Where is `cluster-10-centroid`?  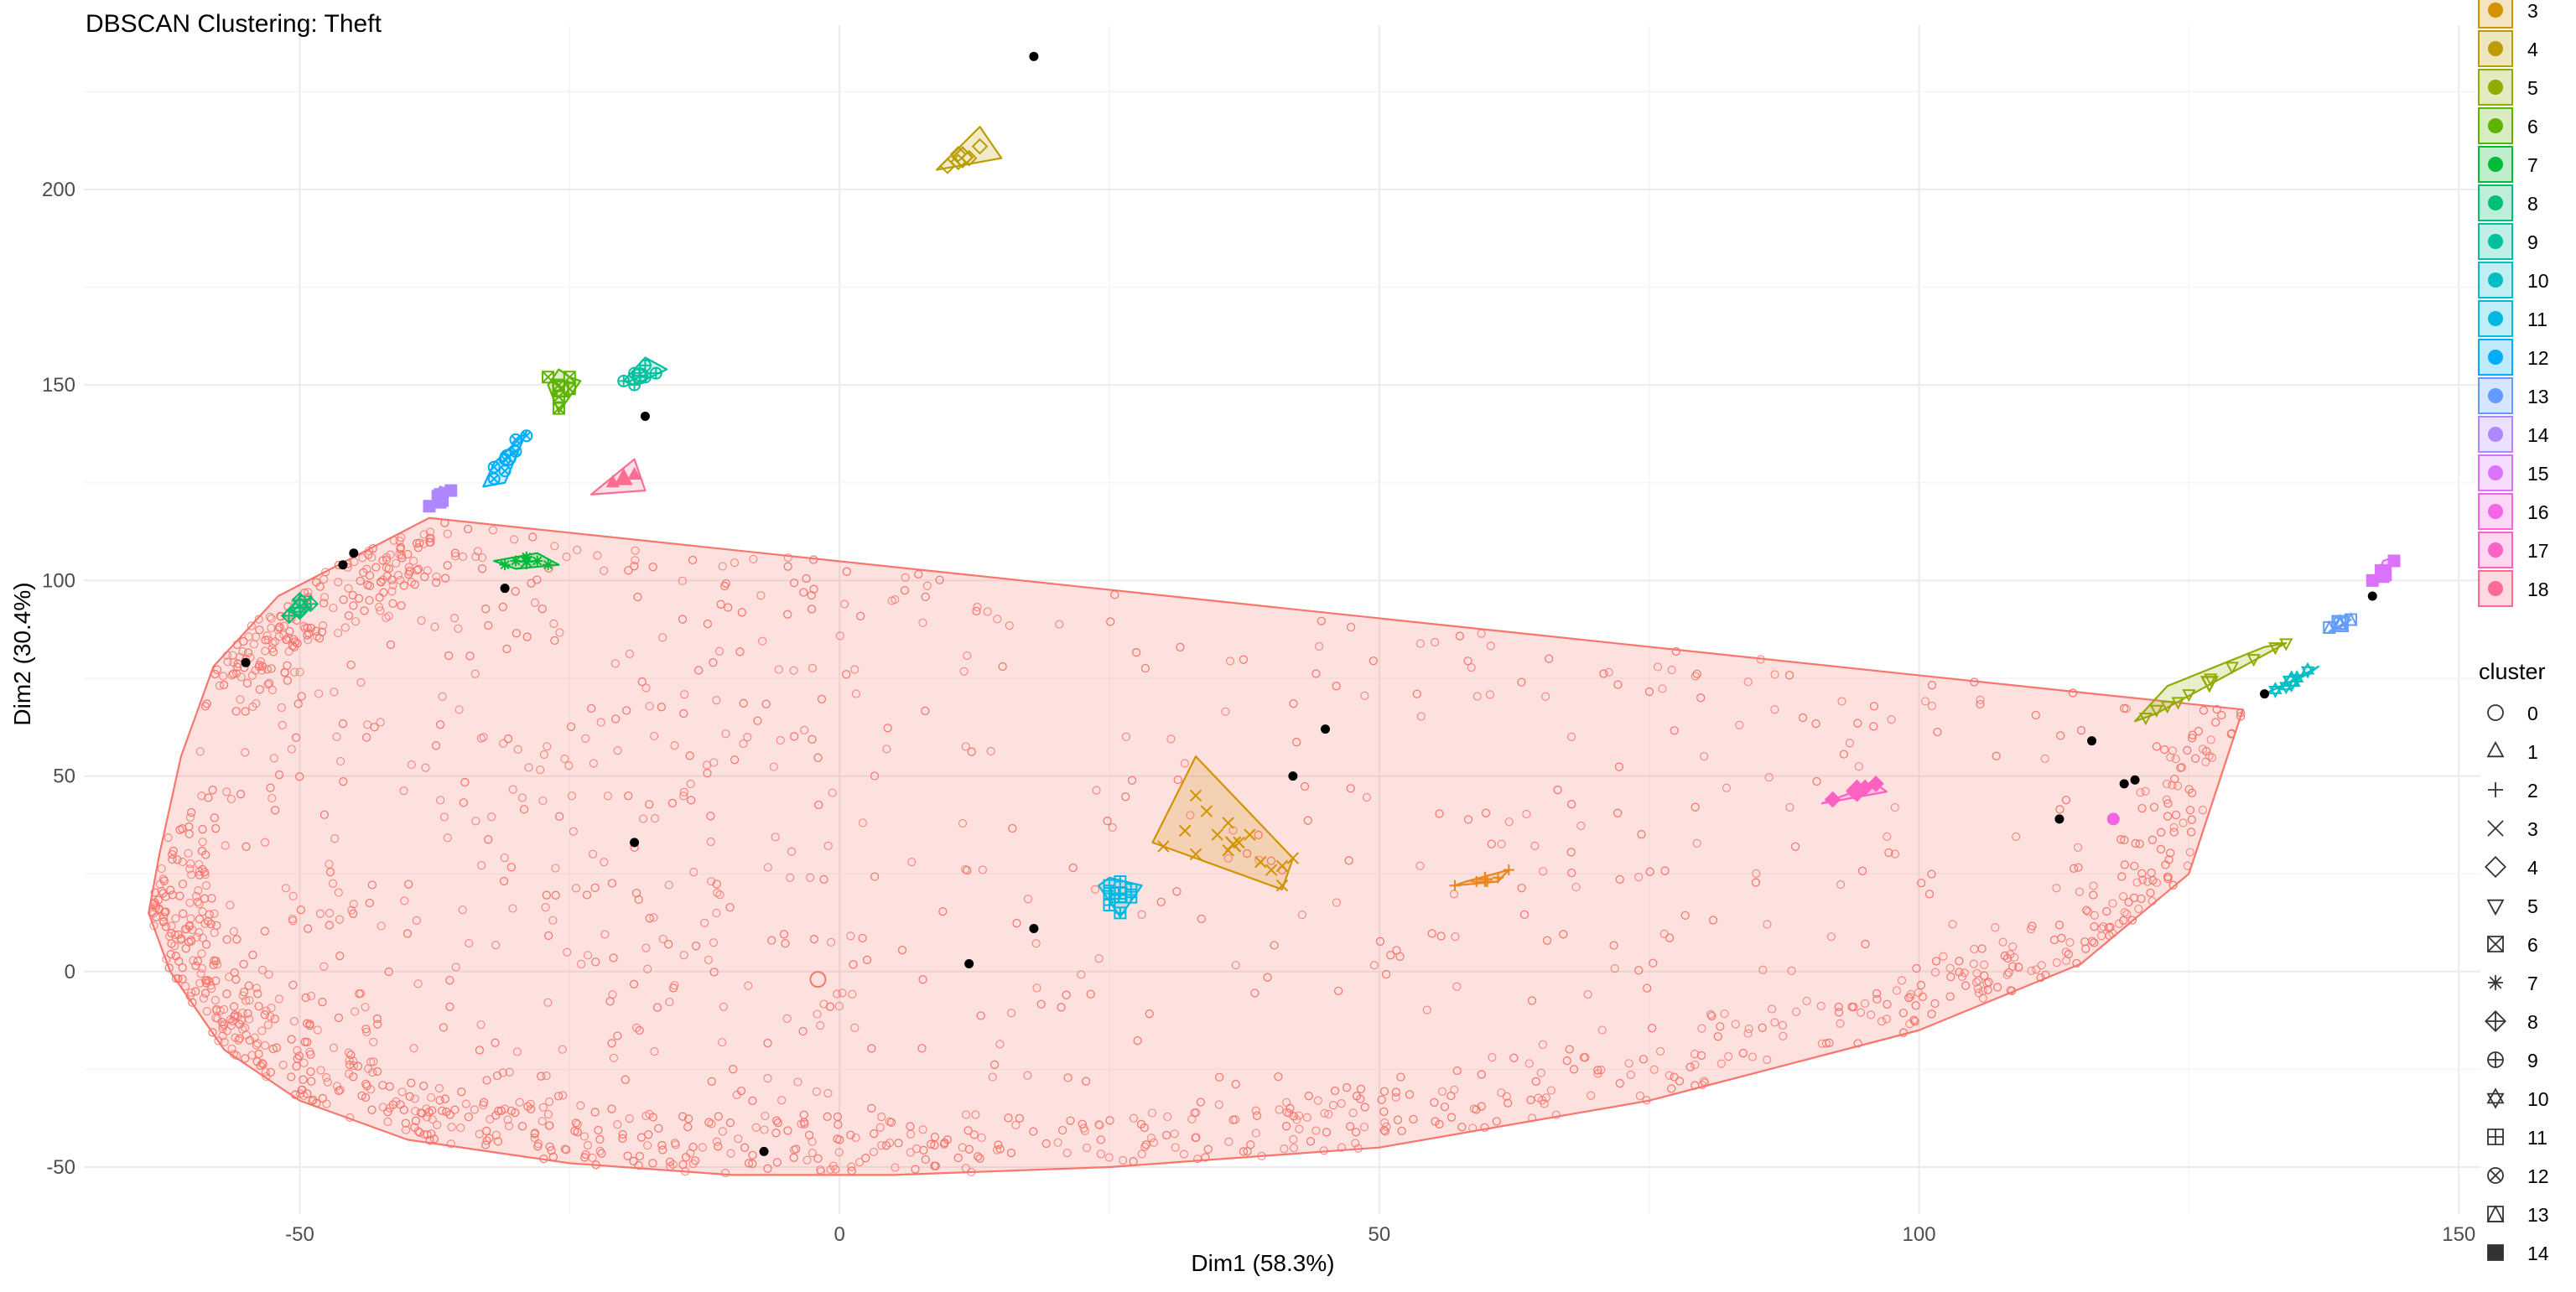
cluster-10-centroid is located at coordinates (2291, 681).